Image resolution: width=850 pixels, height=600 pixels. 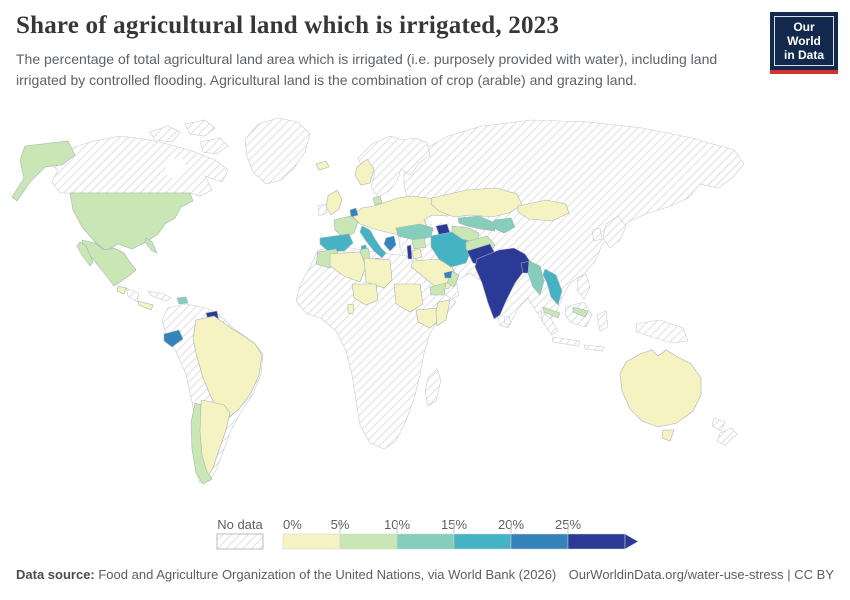 What do you see at coordinates (43, 171) in the screenshot?
I see `country-alaska-us` at bounding box center [43, 171].